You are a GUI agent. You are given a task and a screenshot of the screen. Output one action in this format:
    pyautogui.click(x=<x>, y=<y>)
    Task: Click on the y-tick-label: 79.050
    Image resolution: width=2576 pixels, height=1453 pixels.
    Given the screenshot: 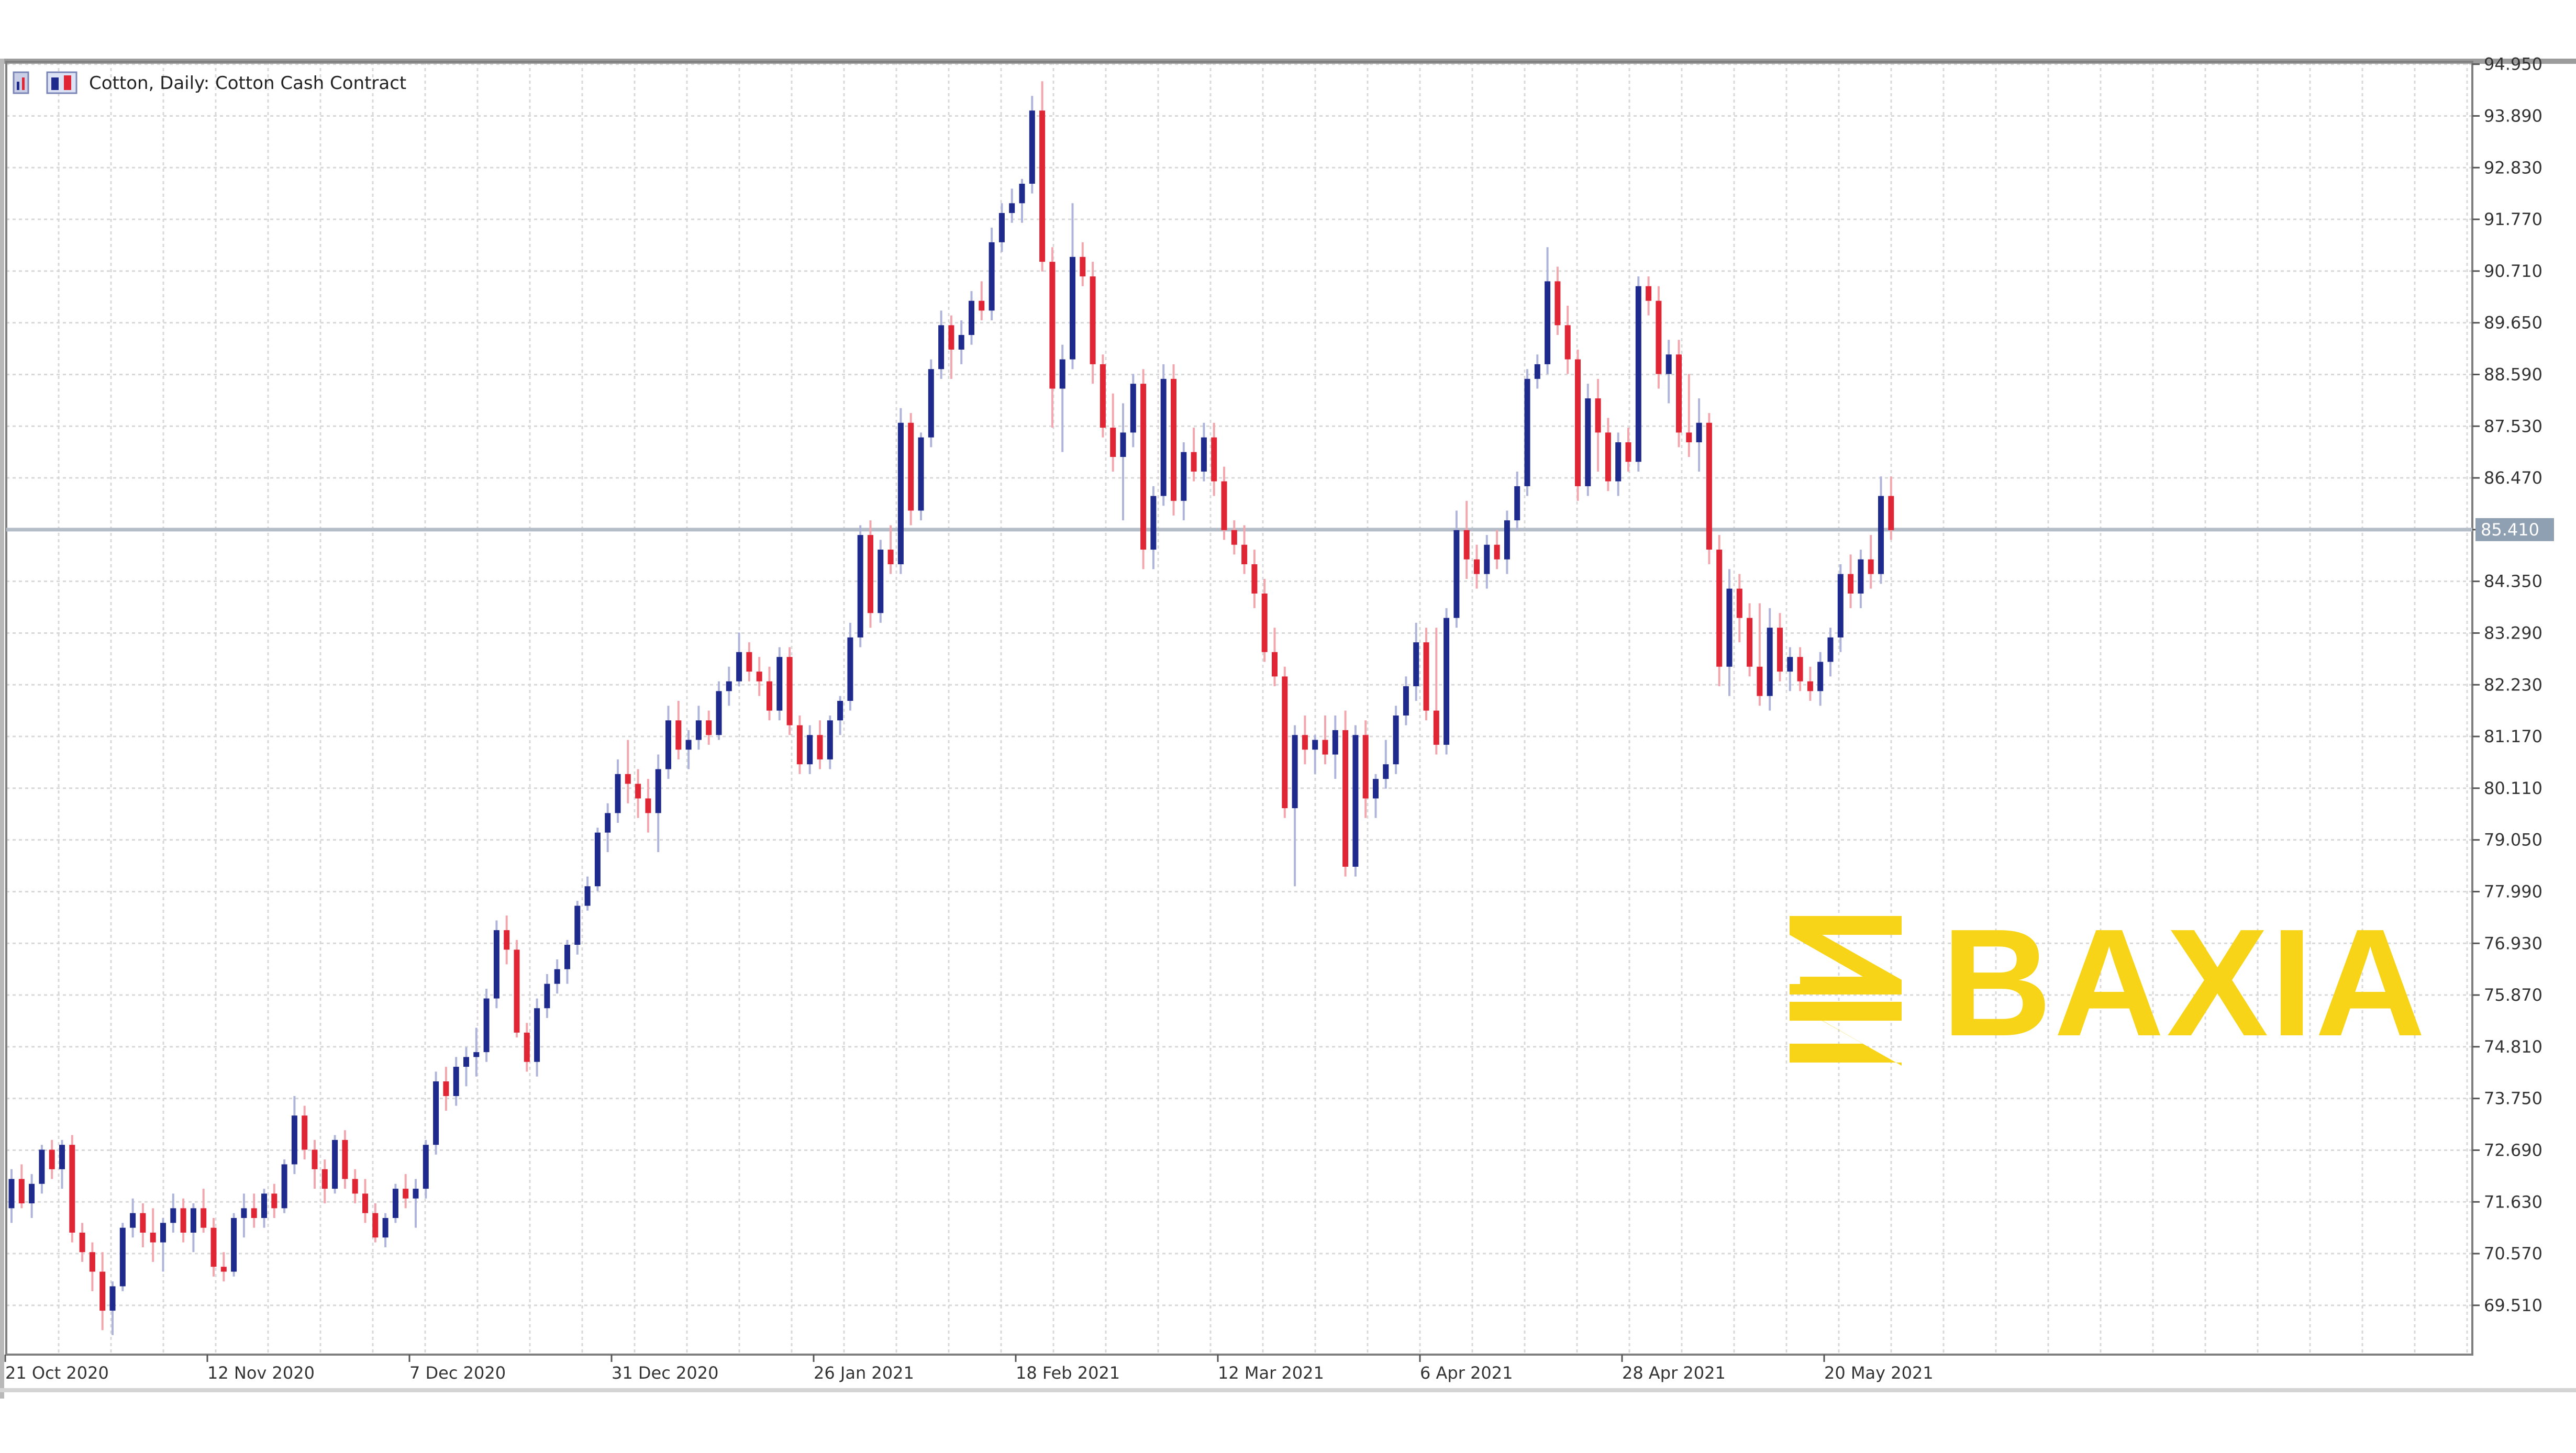 What is the action you would take?
    pyautogui.click(x=2513, y=840)
    